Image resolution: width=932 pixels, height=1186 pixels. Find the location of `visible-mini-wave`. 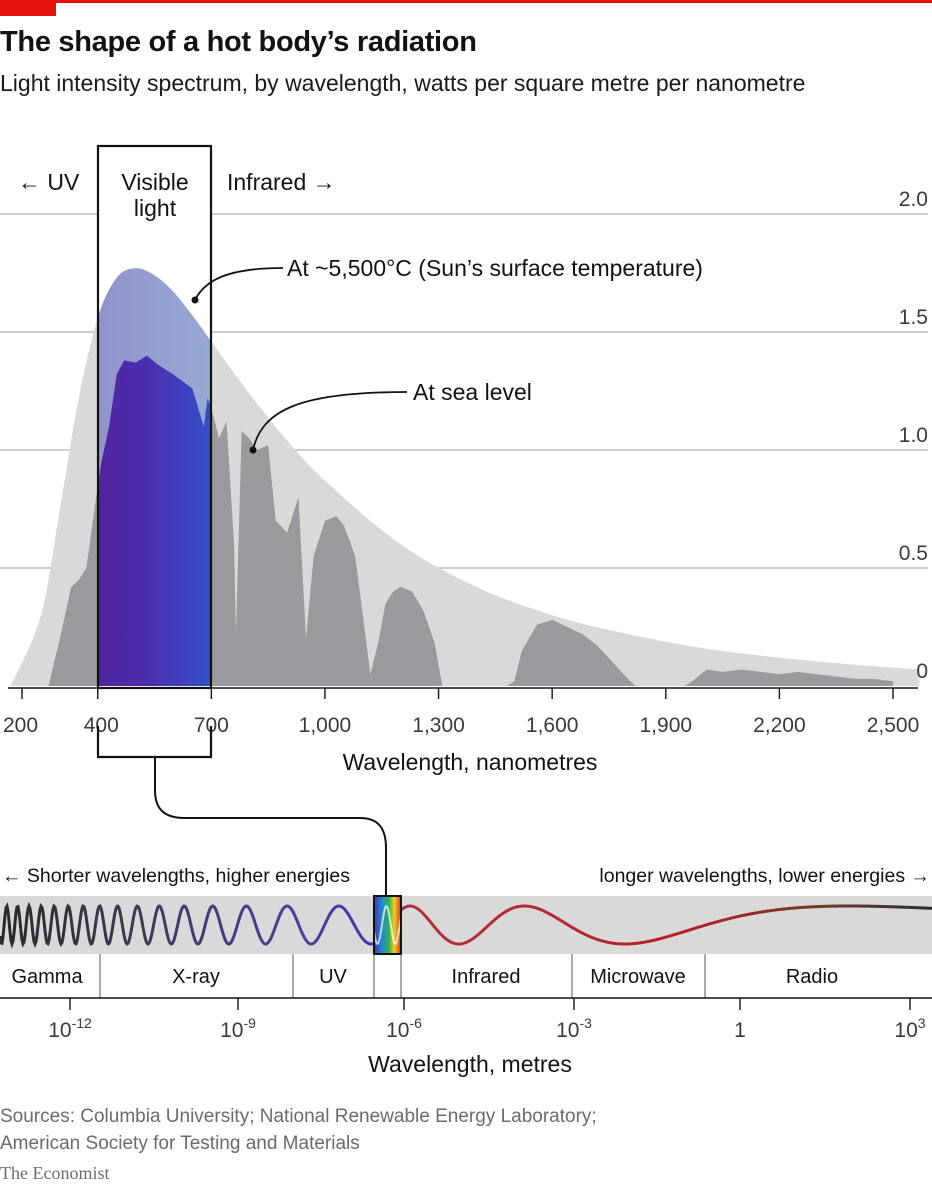

visible-mini-wave is located at coordinates (387, 925).